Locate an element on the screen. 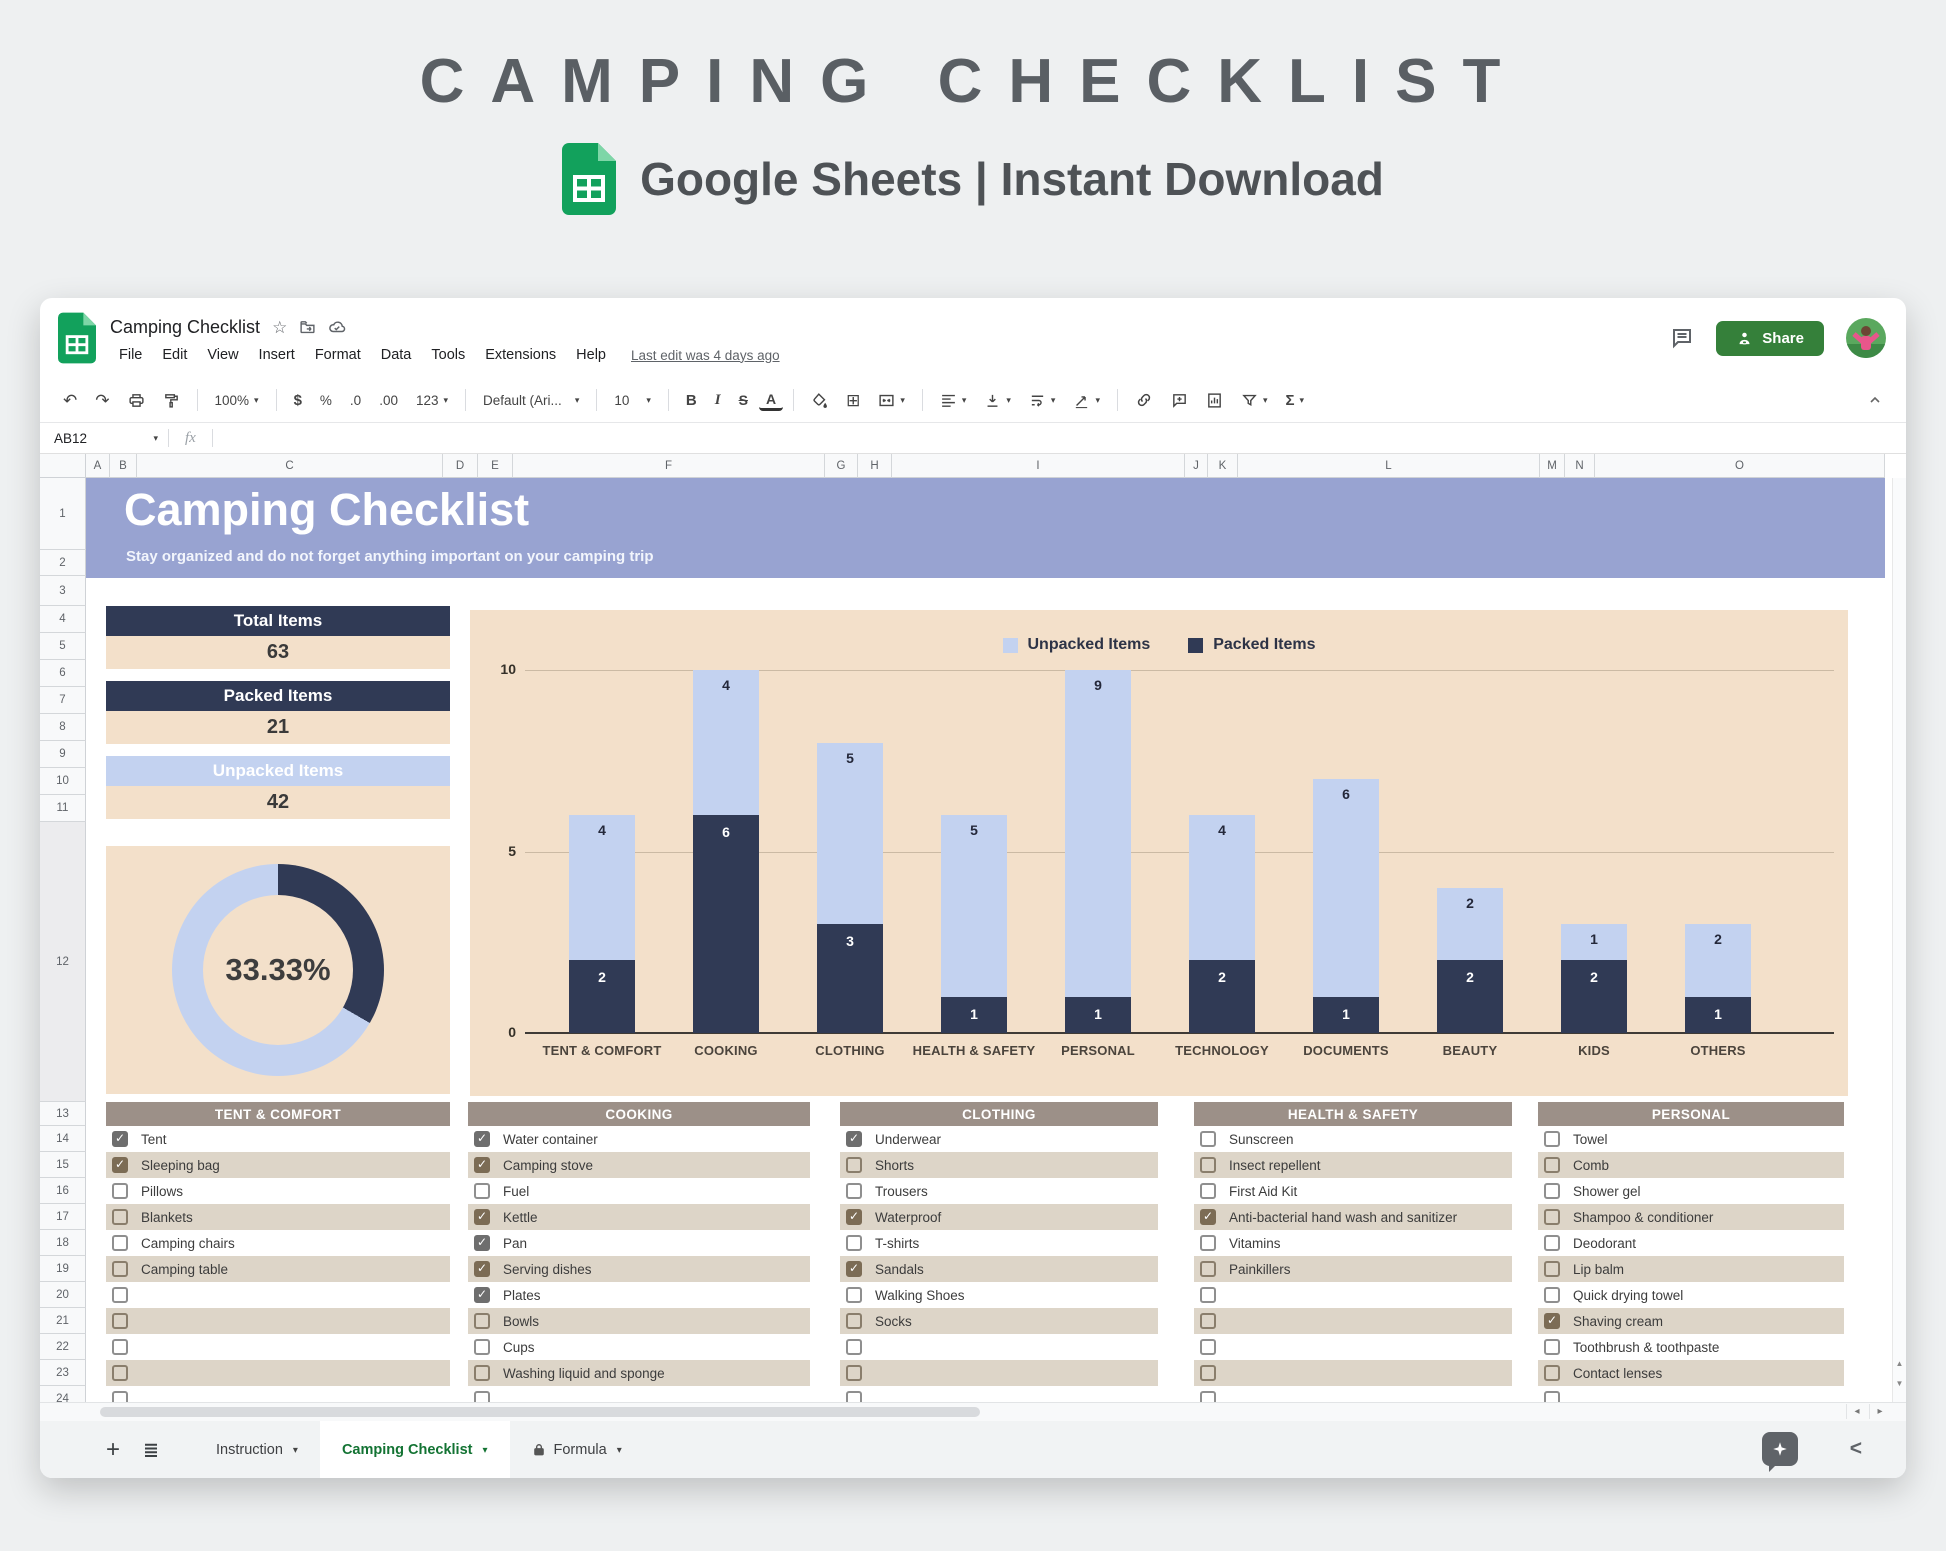 The width and height of the screenshot is (1946, 1551). format-currency-button: $ is located at coordinates (297, 400).